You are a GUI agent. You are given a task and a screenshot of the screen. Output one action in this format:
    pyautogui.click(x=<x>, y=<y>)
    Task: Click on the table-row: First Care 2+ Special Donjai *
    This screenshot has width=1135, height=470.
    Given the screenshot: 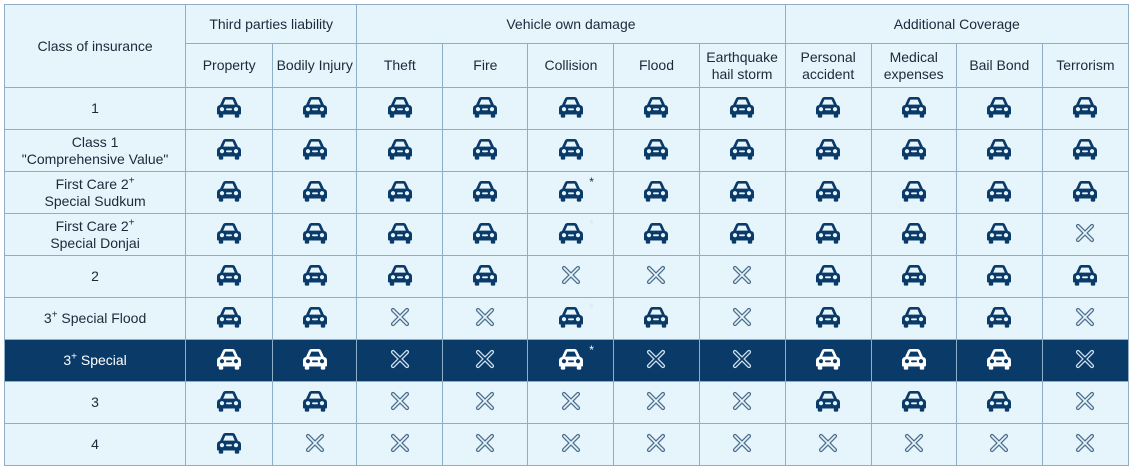 What is the action you would take?
    pyautogui.click(x=566, y=234)
    